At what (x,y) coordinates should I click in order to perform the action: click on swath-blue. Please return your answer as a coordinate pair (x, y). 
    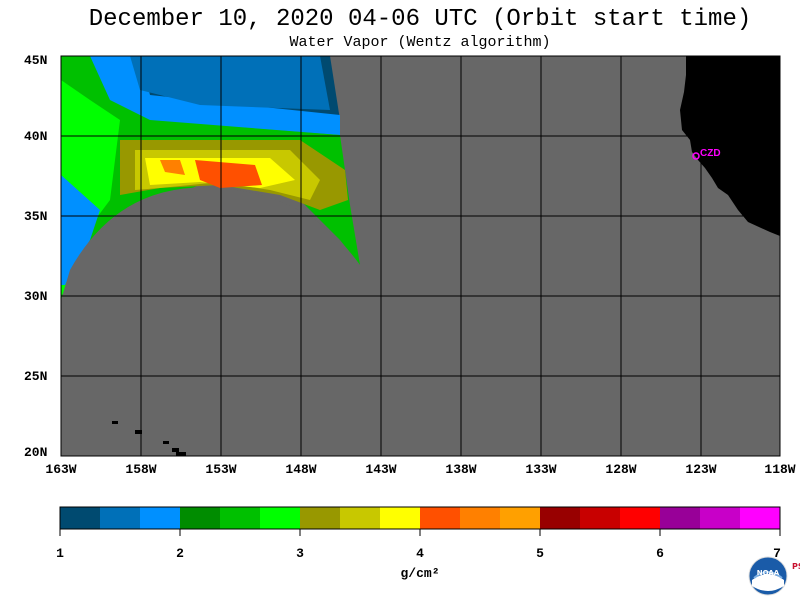
    Looking at the image, I should click on (212, 95).